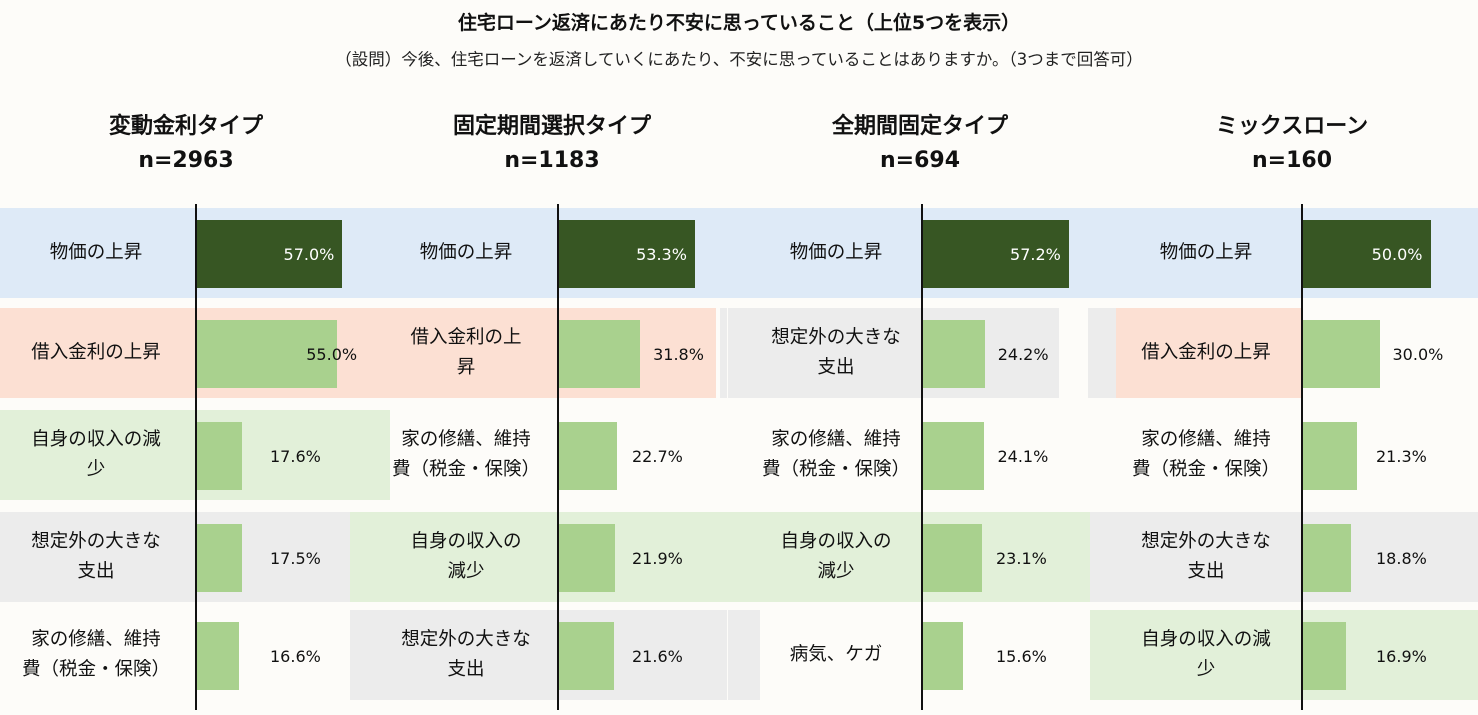  What do you see at coordinates (1021, 656) in the screenshot?
I see `bar-value-label: 15.6%` at bounding box center [1021, 656].